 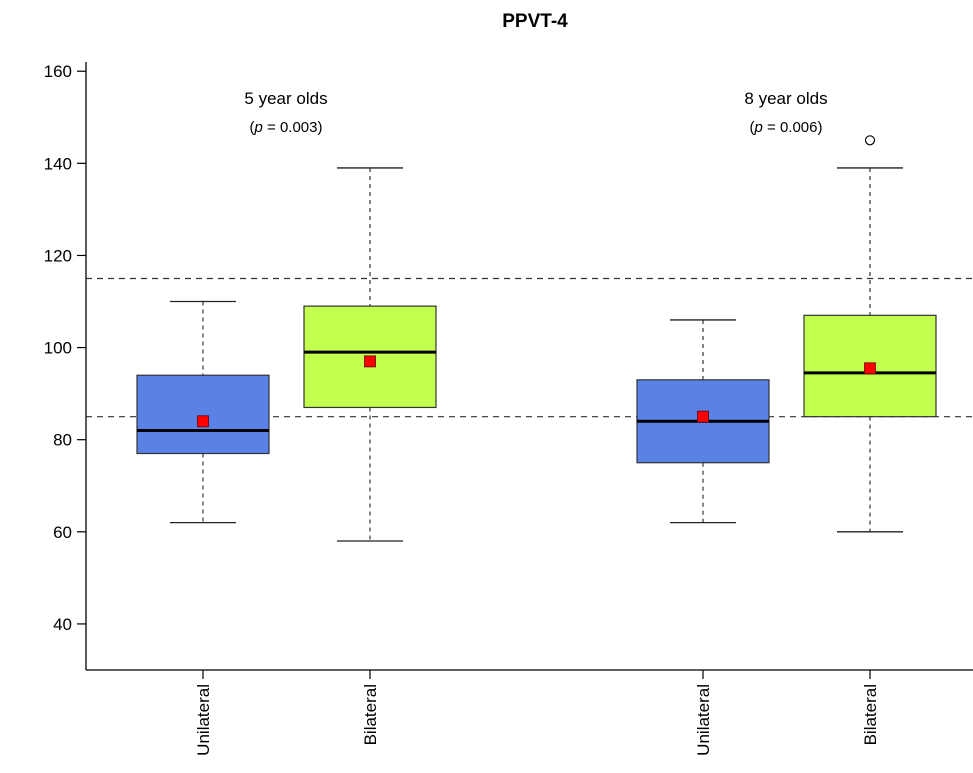 I want to click on group-label: 5 year olds, so click(x=285, y=98).